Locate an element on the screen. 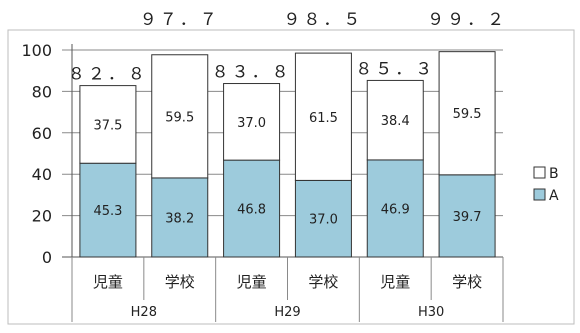 The height and width of the screenshot is (333, 580). data-label-b: 61.5 is located at coordinates (323, 118).